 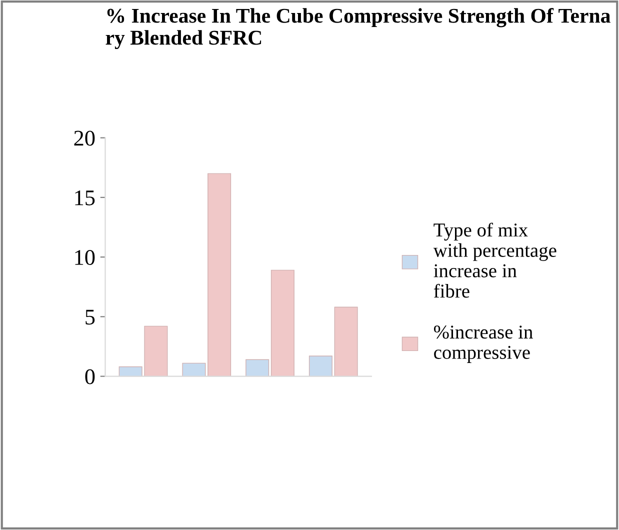 What do you see at coordinates (84, 138) in the screenshot?
I see `y-tick-label: 20` at bounding box center [84, 138].